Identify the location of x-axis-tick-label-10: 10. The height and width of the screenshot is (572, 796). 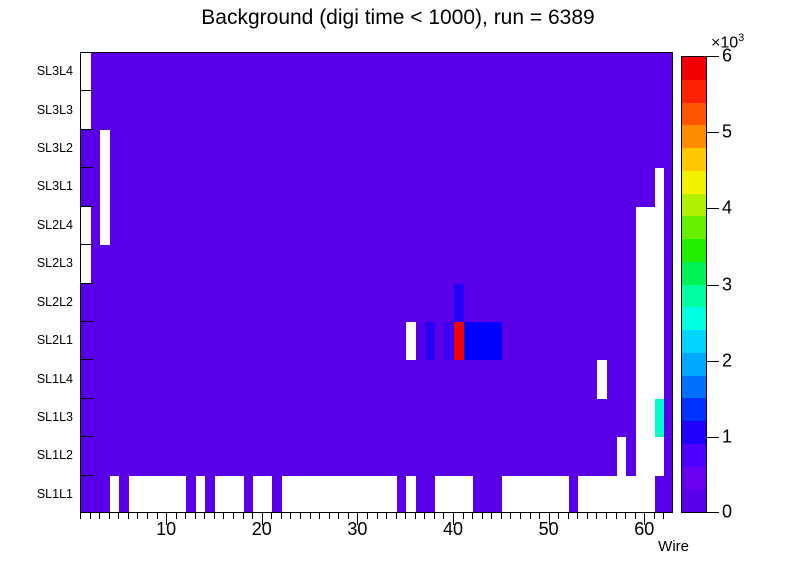
(166, 529).